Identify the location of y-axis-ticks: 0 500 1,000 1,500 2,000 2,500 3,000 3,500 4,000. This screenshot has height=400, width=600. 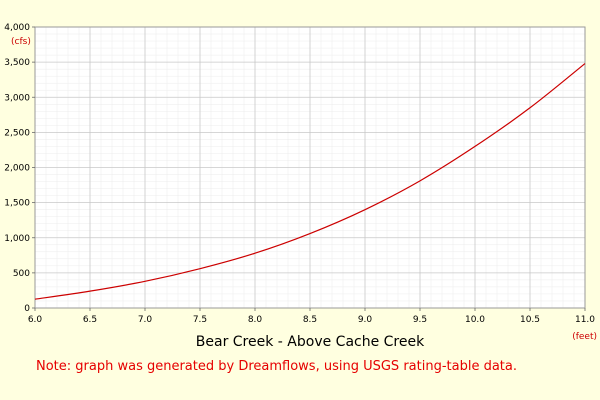
(19, 168).